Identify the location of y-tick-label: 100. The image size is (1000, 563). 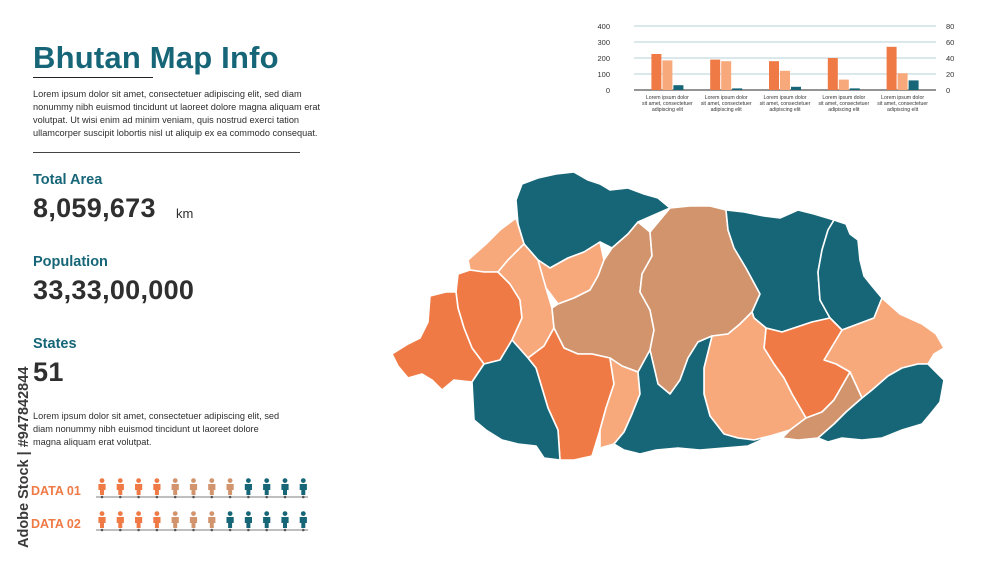
(603, 74).